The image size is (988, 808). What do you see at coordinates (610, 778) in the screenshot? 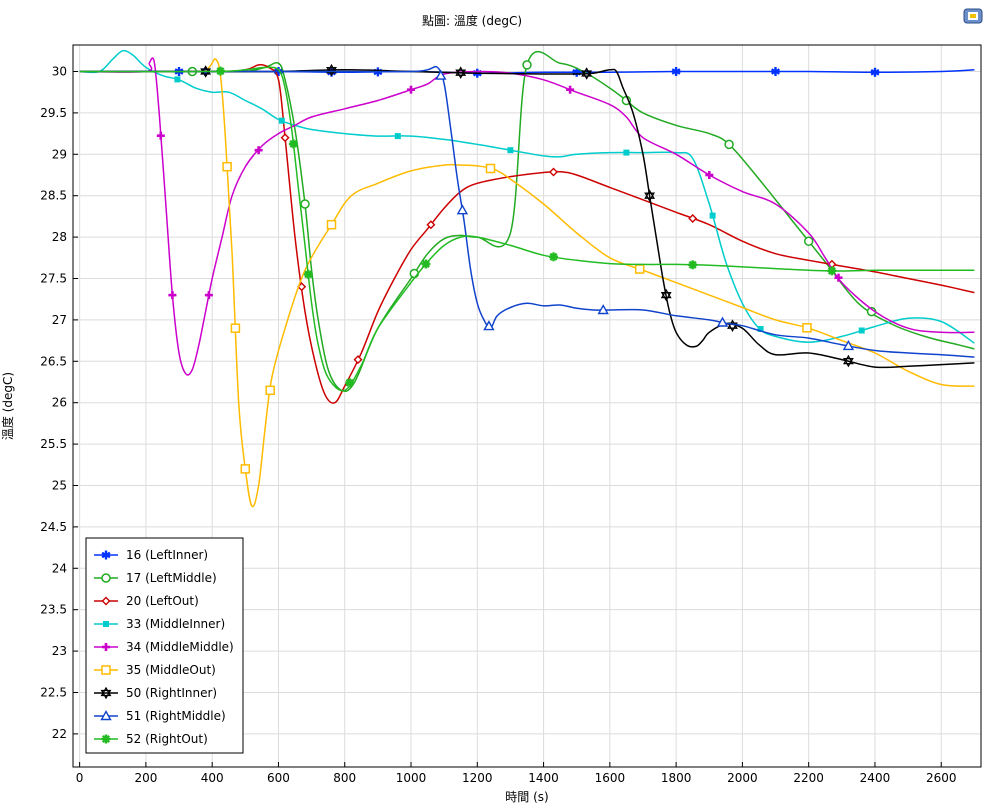
I see `x-tick-label: 1600` at bounding box center [610, 778].